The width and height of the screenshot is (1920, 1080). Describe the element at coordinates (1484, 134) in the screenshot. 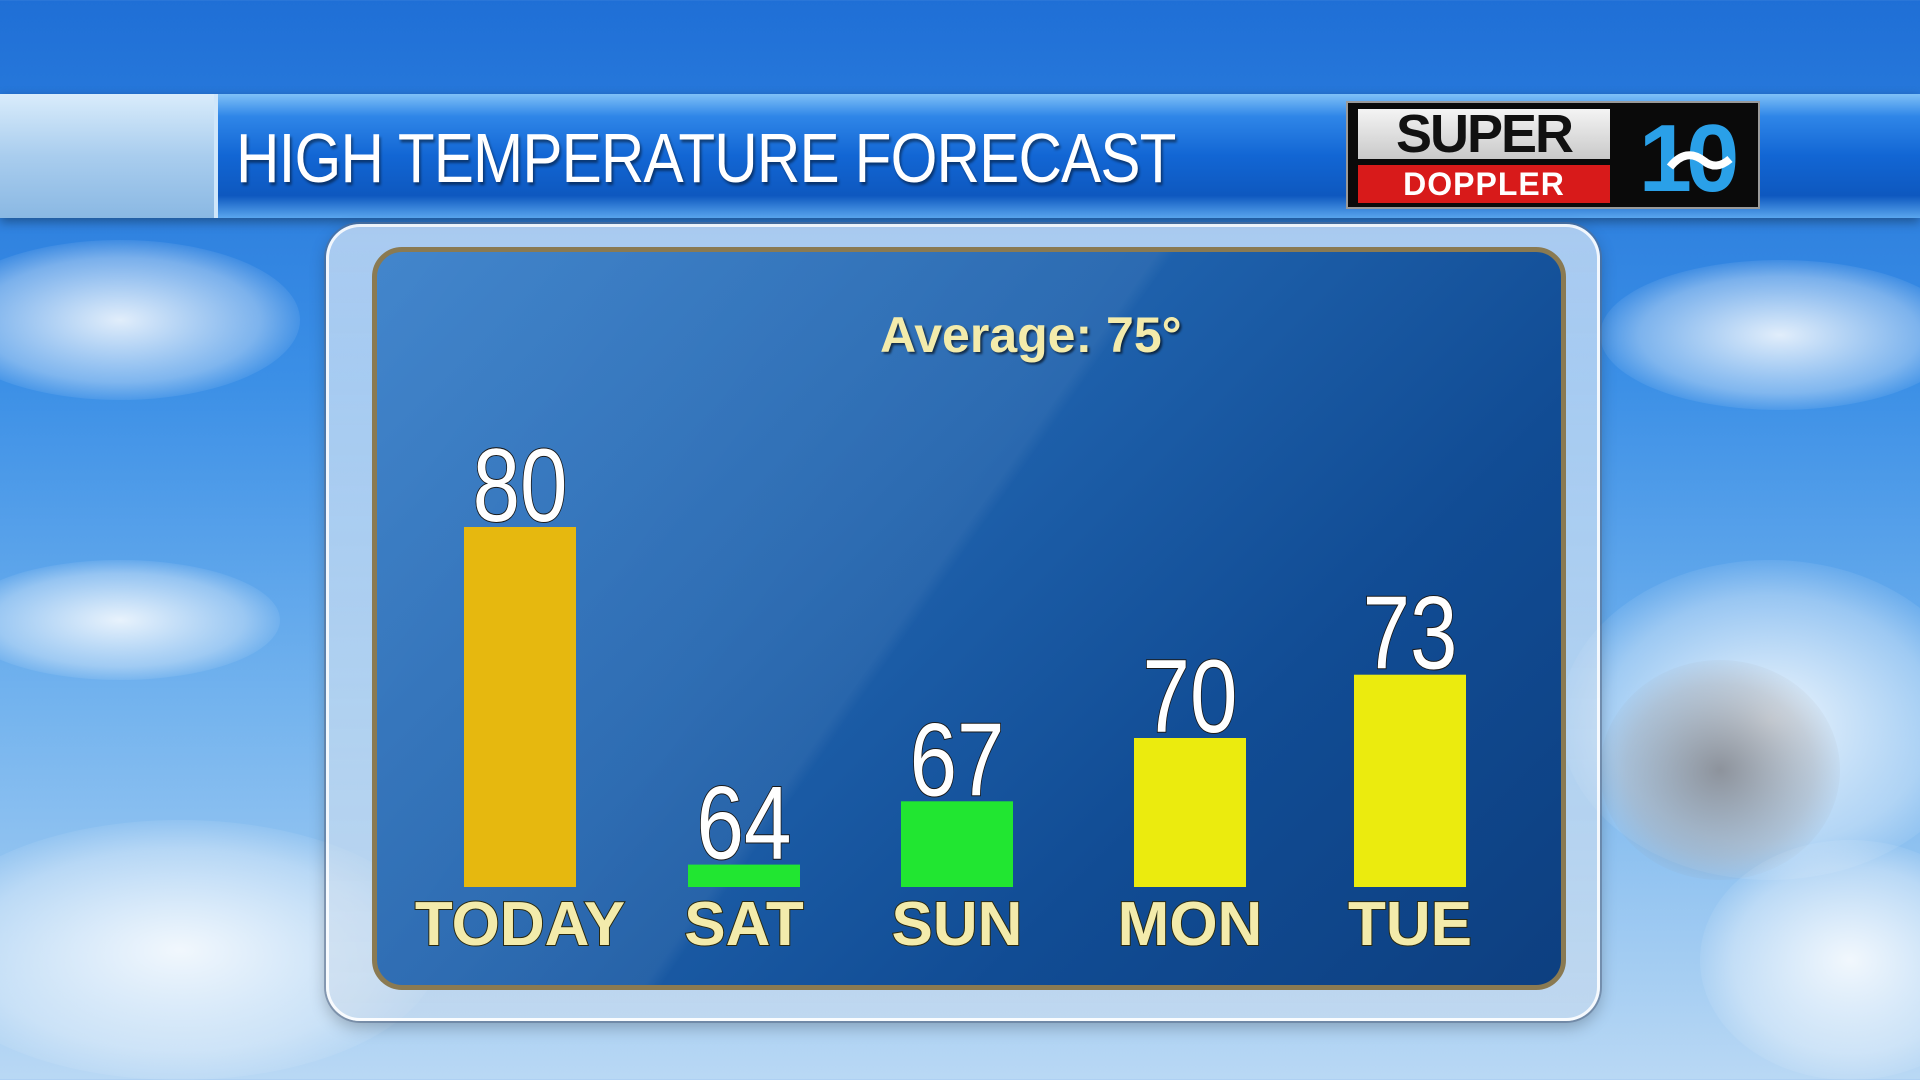

I see `logo-super-text: SUPER` at that location.